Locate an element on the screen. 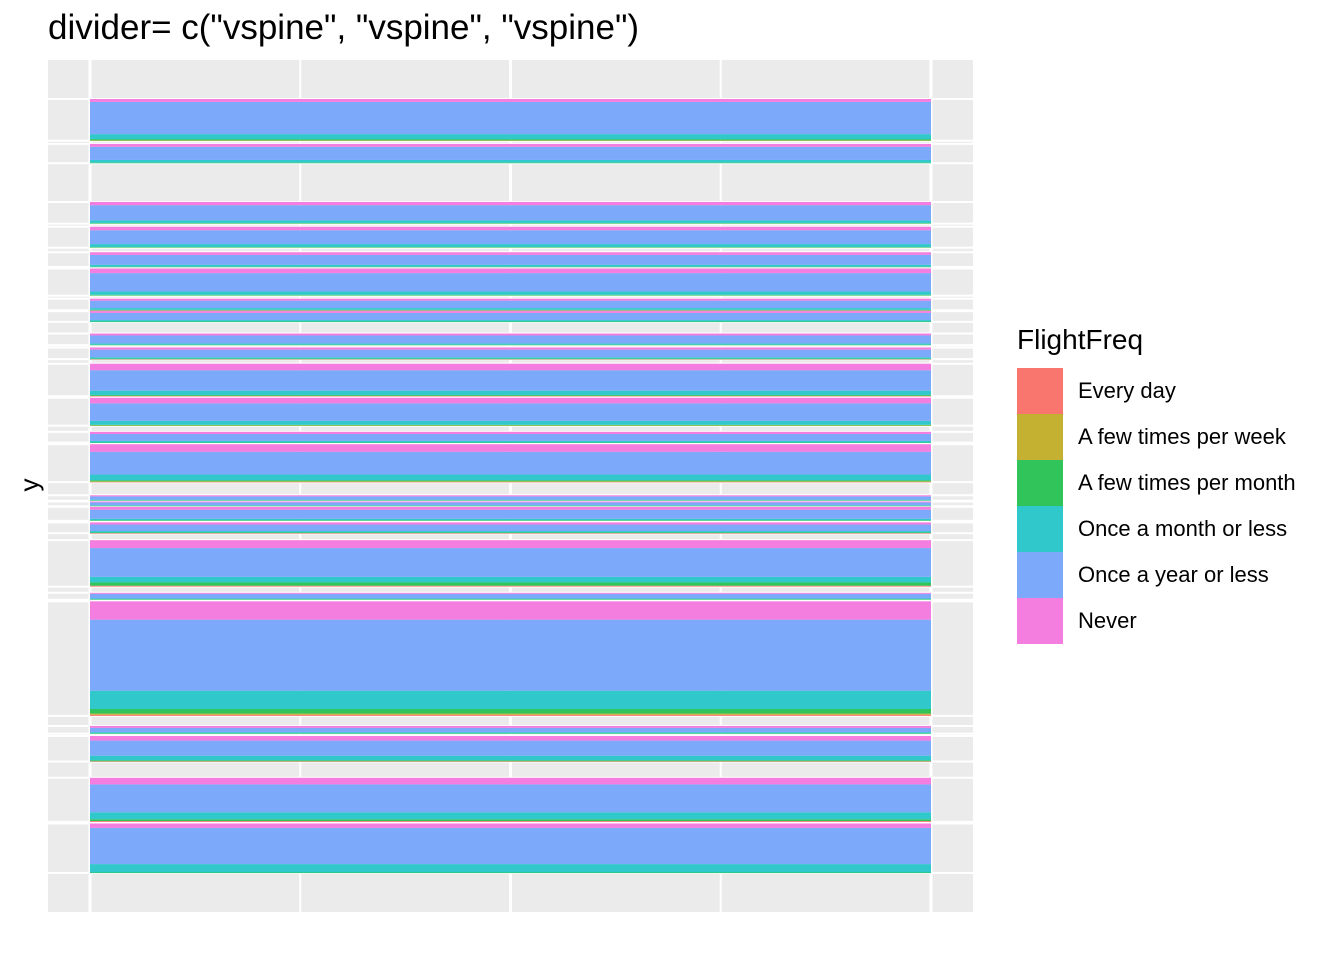 This screenshot has height=960, width=1344. legend-label: A few times per month is located at coordinates (1187, 482).